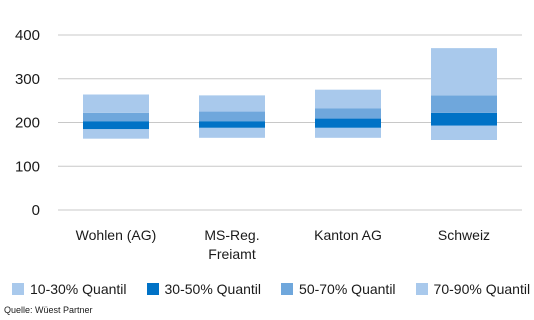  Describe the element at coordinates (232, 254) in the screenshot. I see `x-tick-label-line: Freiamt` at that location.